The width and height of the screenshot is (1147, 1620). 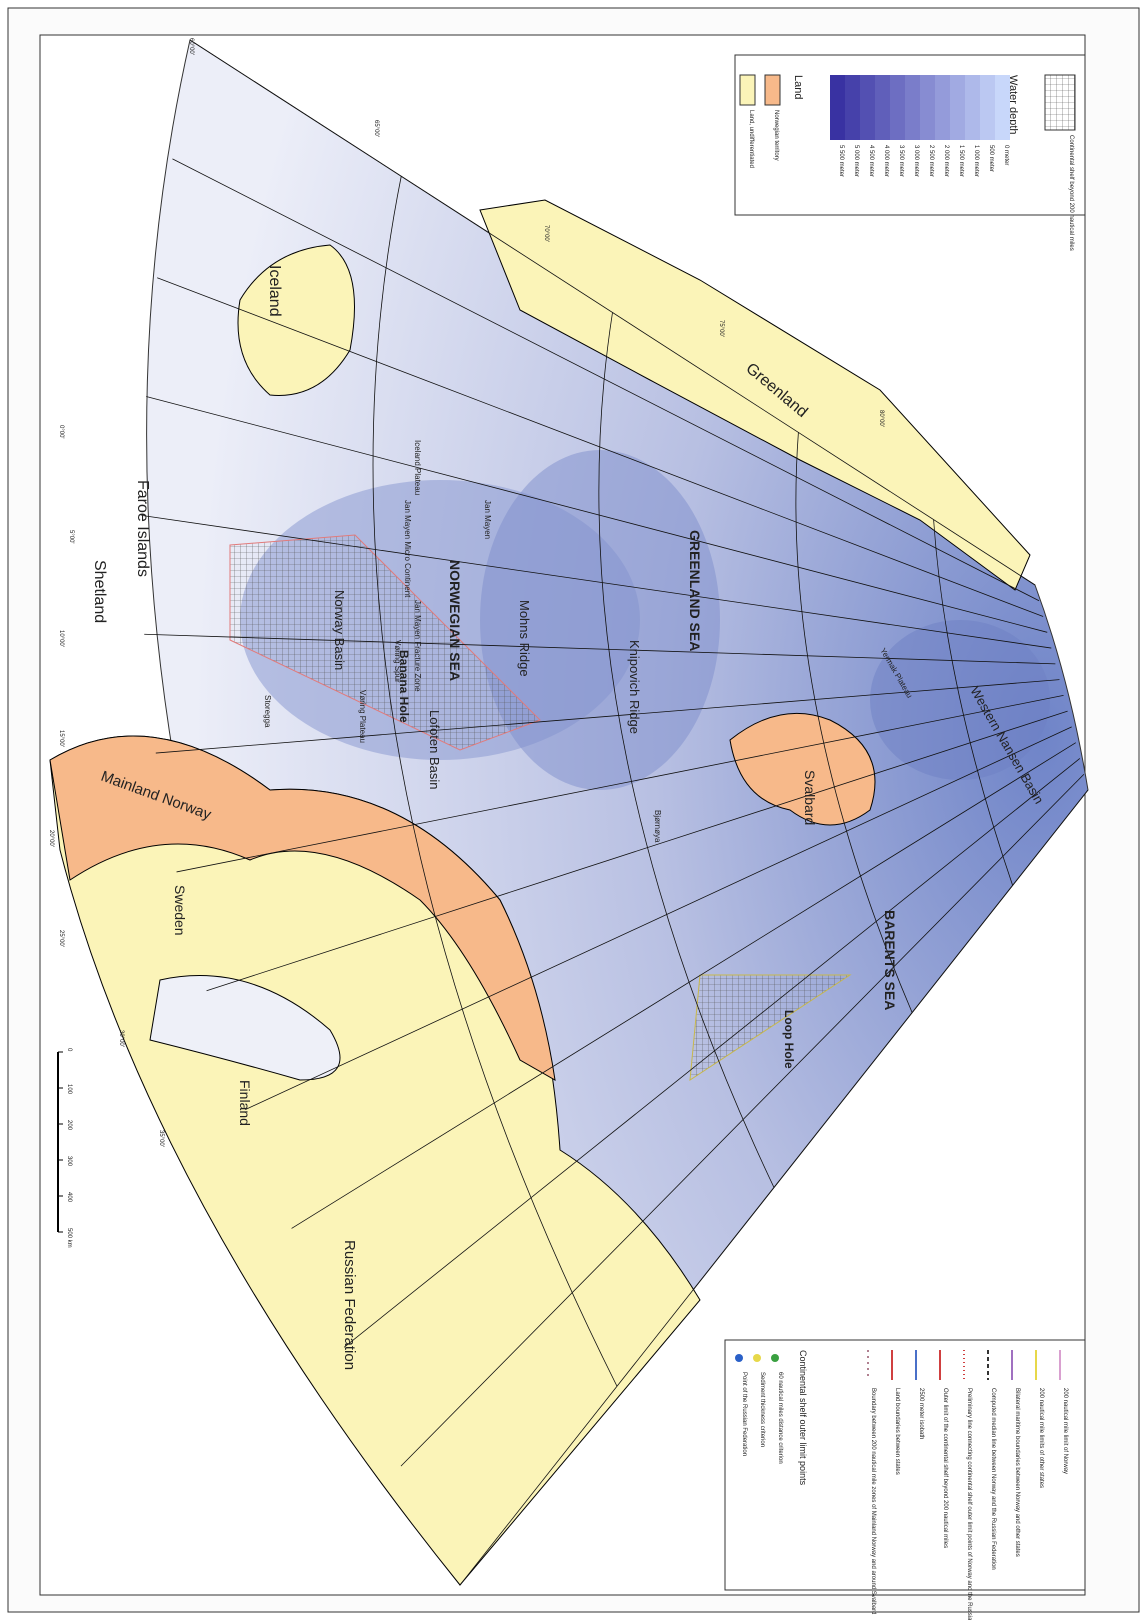 I want to click on scale-label: 100, so click(x=69, y=1089).